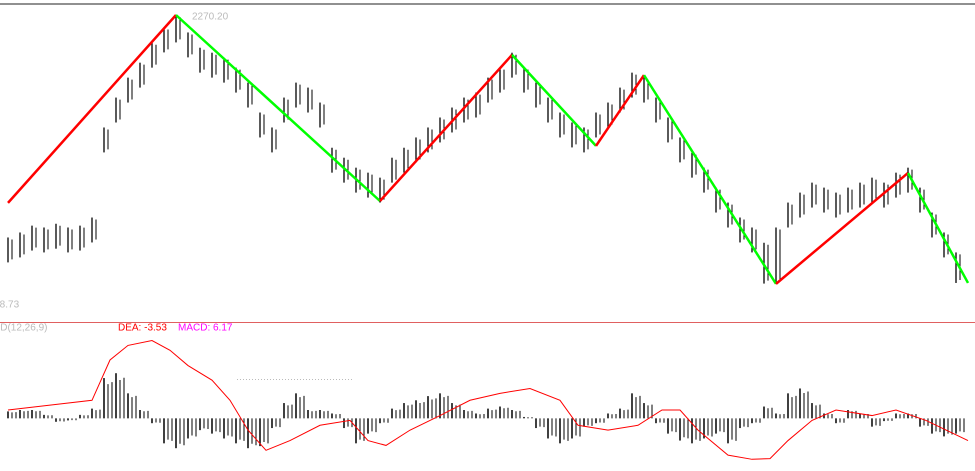 This screenshot has width=975, height=471. What do you see at coordinates (210, 17) in the screenshot?
I see `y-tick-label: 2270.20` at bounding box center [210, 17].